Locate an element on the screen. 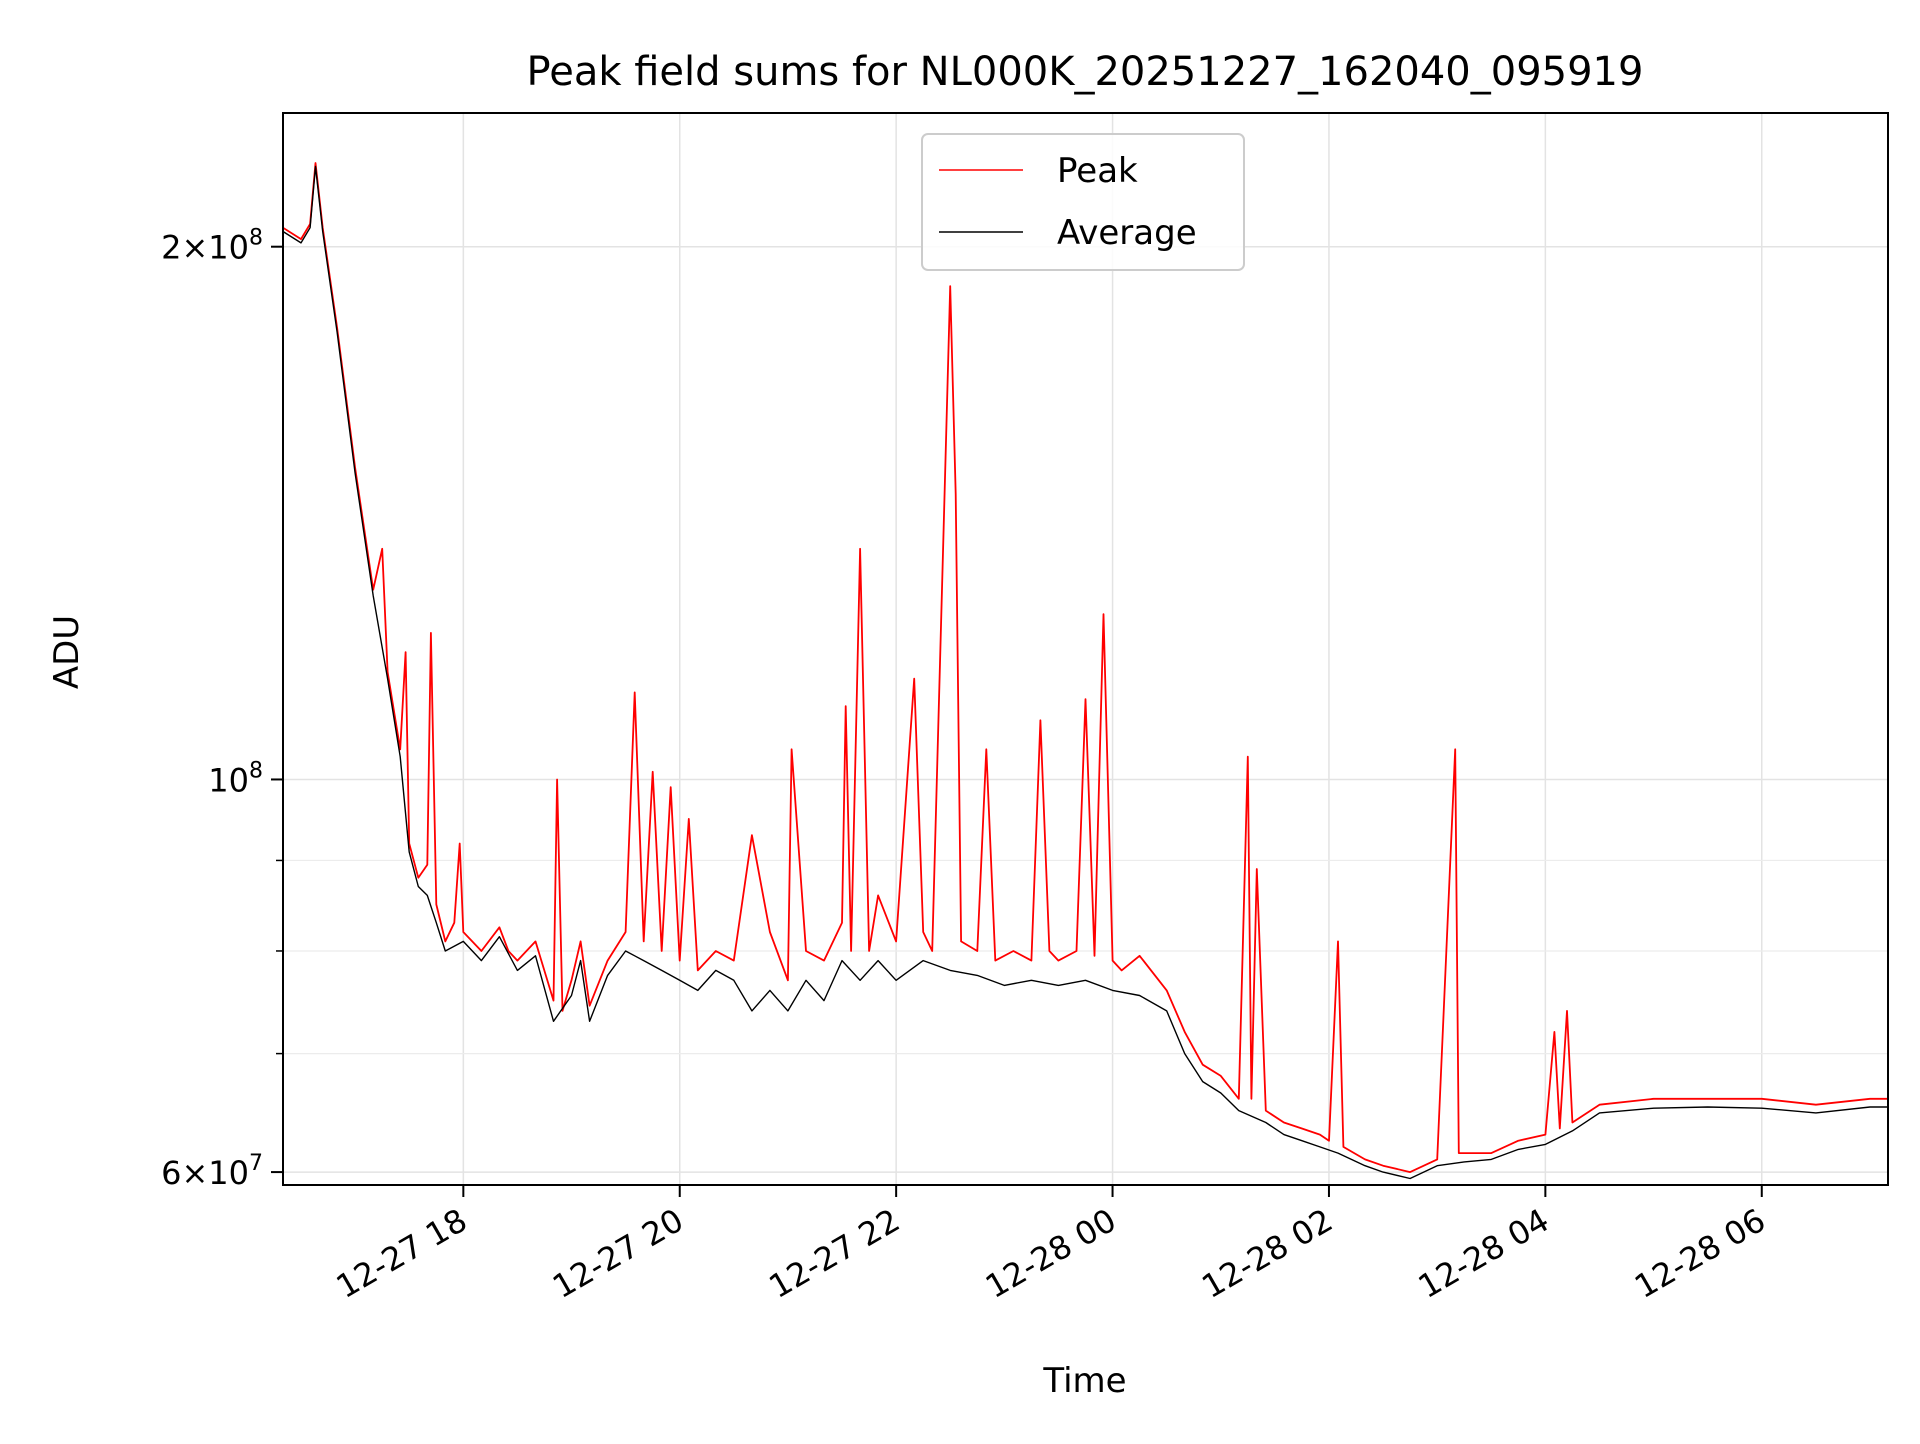 The image size is (1920, 1444). x-tick-label: 12-28 02 is located at coordinates (1267, 1253).